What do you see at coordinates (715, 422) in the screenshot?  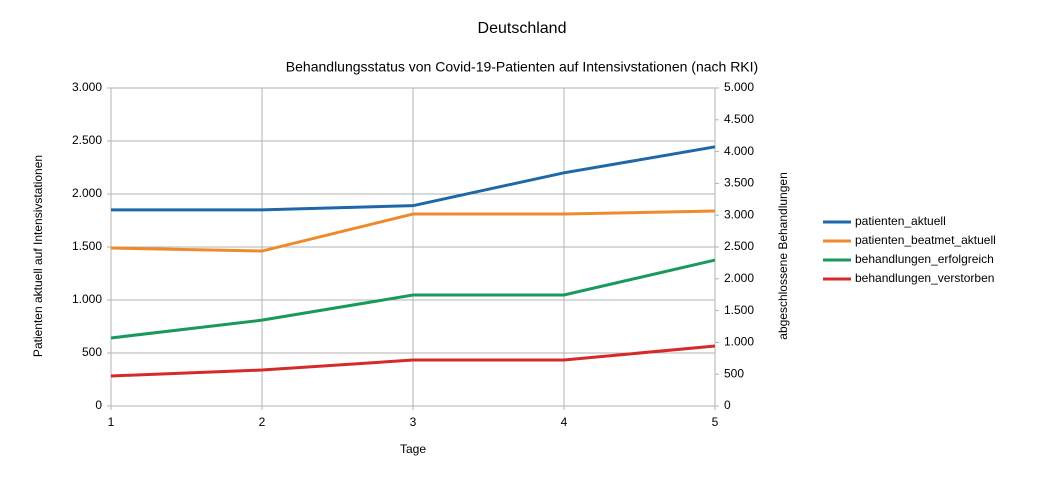 I see `x-tick-label: 5` at bounding box center [715, 422].